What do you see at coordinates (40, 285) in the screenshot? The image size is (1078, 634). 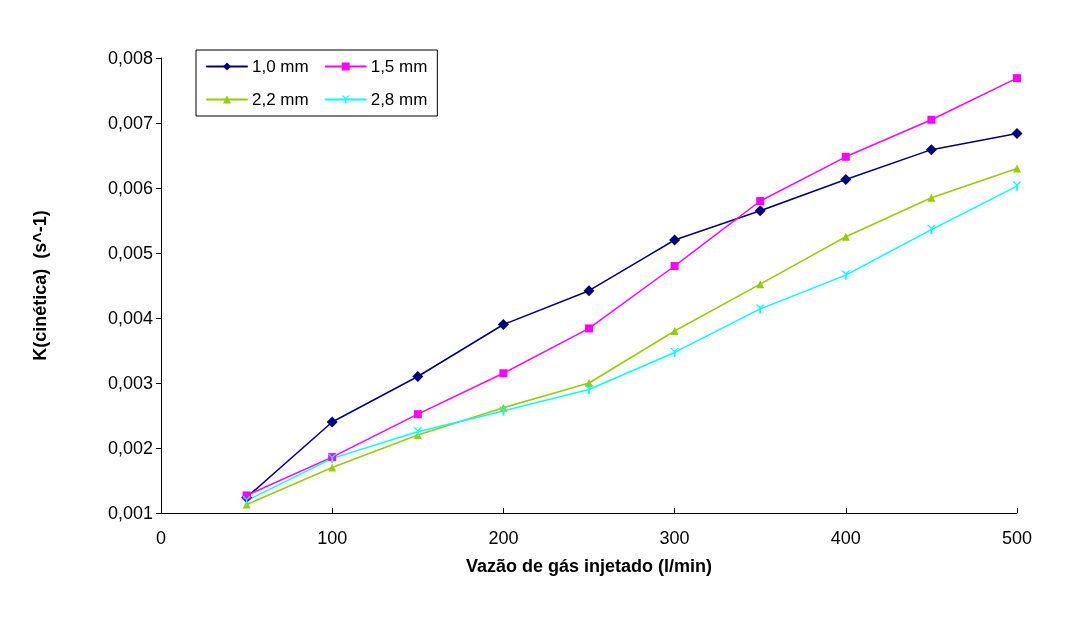 I see `y-axis-title: K(cinética) (s^-1)` at bounding box center [40, 285].